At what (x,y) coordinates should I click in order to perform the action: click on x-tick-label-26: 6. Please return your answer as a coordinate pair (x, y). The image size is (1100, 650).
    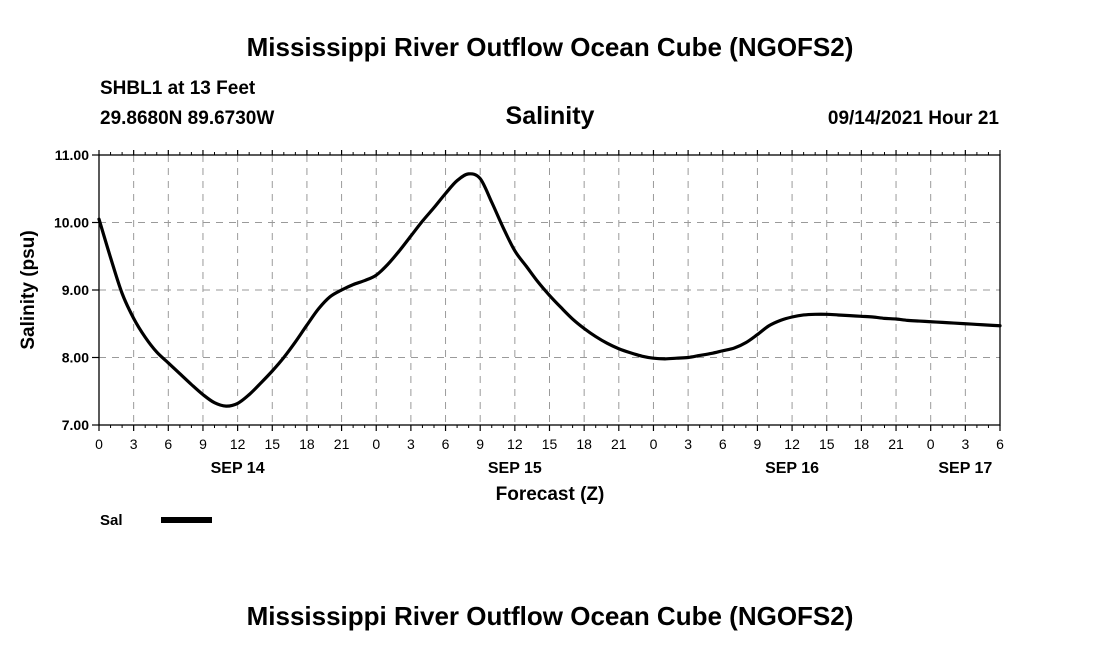
    Looking at the image, I should click on (1000, 444).